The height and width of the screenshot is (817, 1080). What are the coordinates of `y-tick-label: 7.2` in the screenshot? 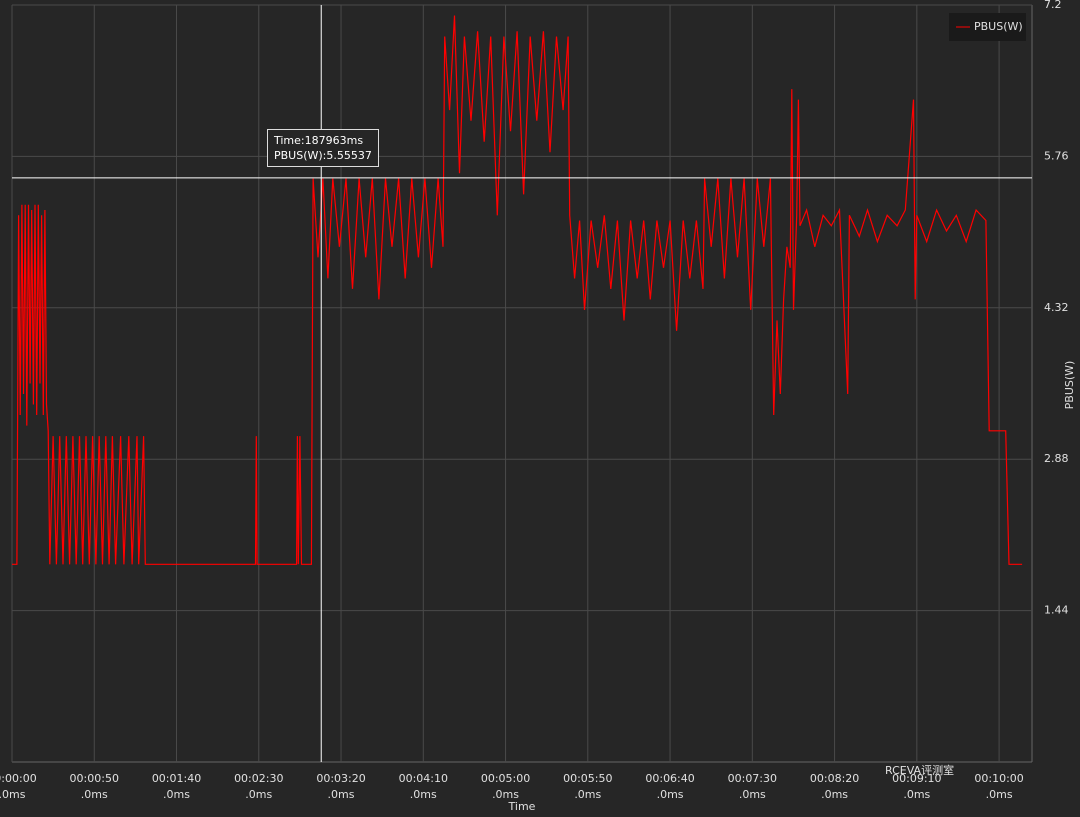 It's located at (1053, 5).